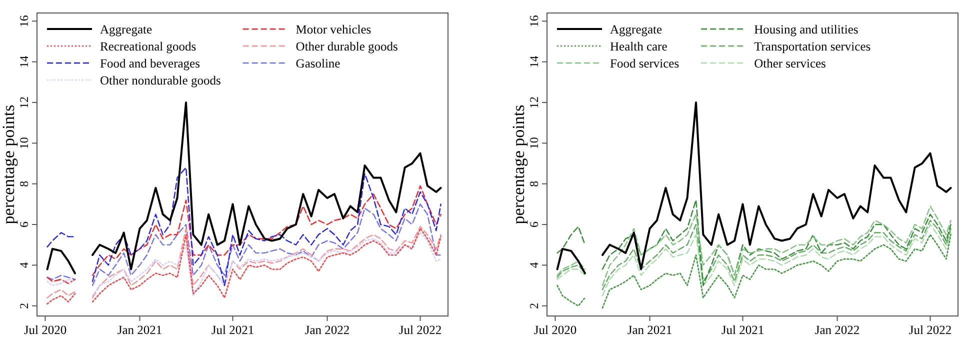 The image size is (963, 340). I want to click on legend-label: Transportation services, so click(812, 47).